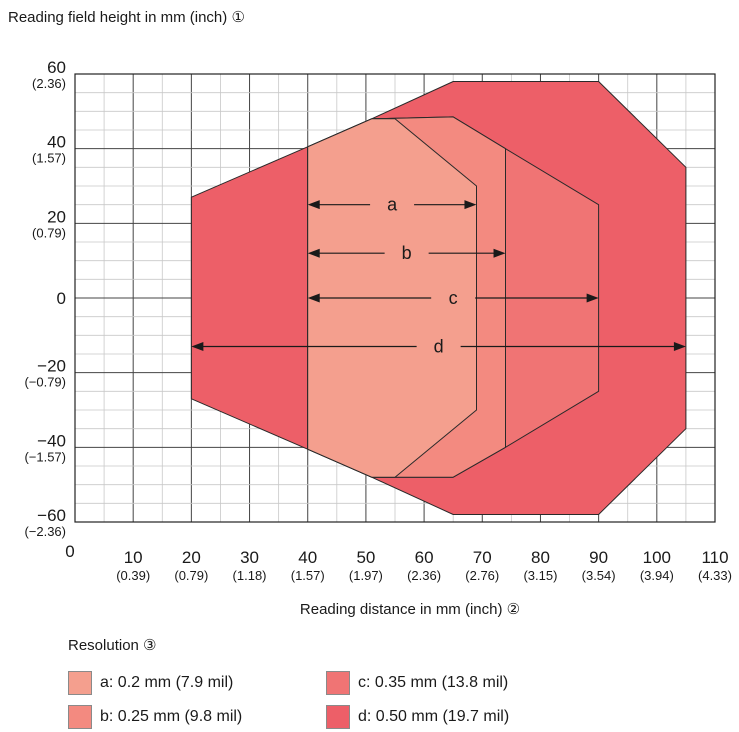  Describe the element at coordinates (338, 683) in the screenshot. I see `legend-swatch-c` at that location.